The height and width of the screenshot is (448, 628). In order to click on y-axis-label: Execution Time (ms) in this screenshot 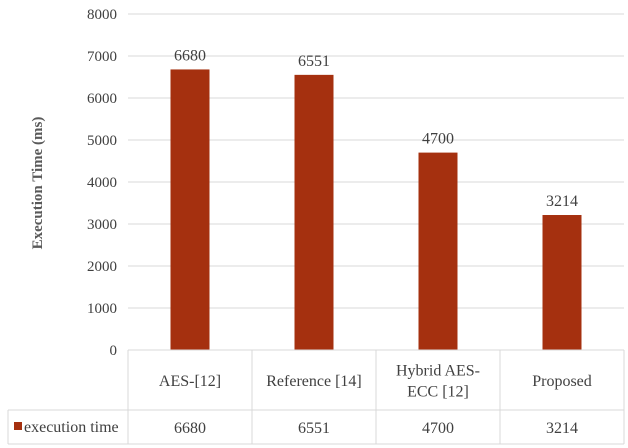, I will do `click(38, 183)`.